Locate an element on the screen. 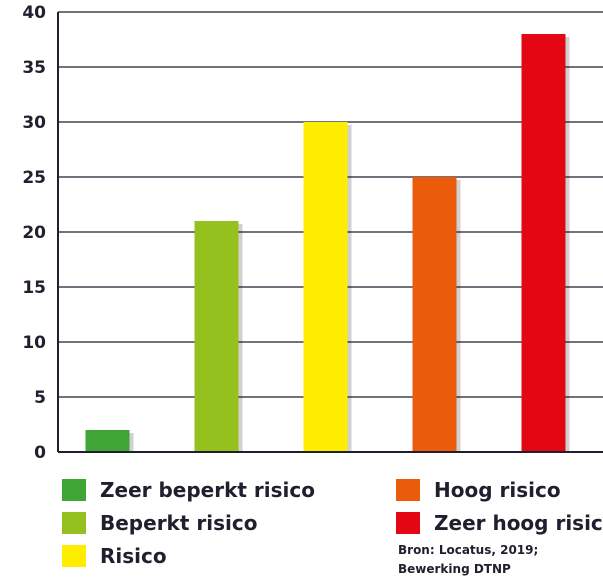 This screenshot has height=579, width=603. y-tick-label: 5 is located at coordinates (40, 398).